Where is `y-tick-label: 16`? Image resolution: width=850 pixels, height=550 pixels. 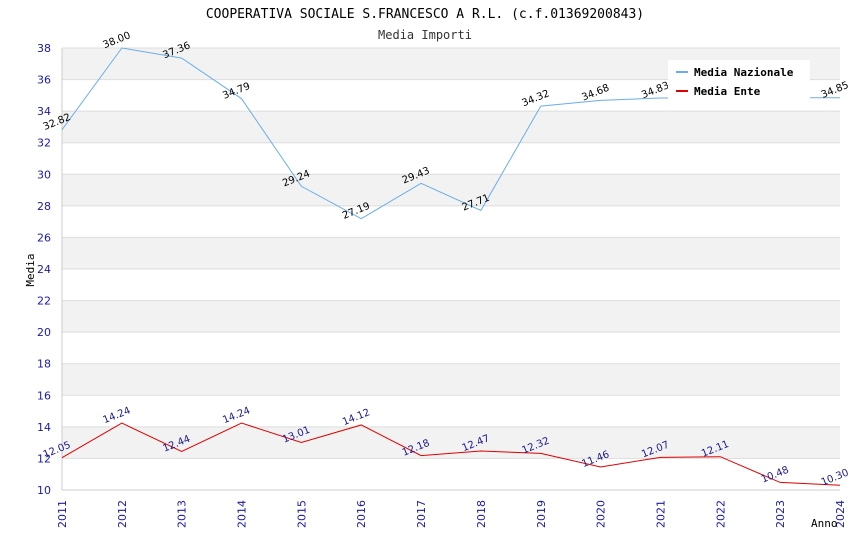
y-tick-label: 16 is located at coordinates (44, 395).